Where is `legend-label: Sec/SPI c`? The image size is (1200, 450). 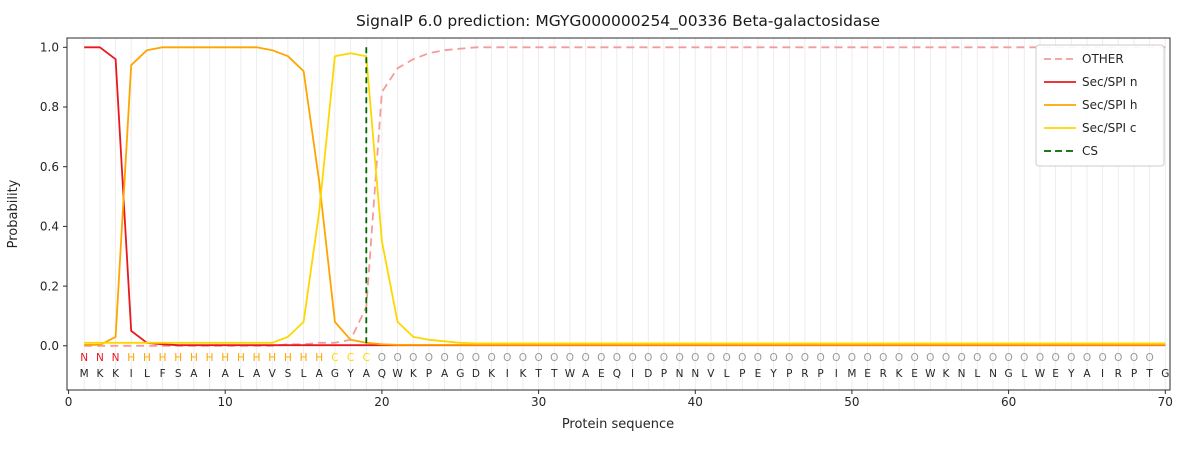
legend-label: Sec/SPI c is located at coordinates (1109, 128).